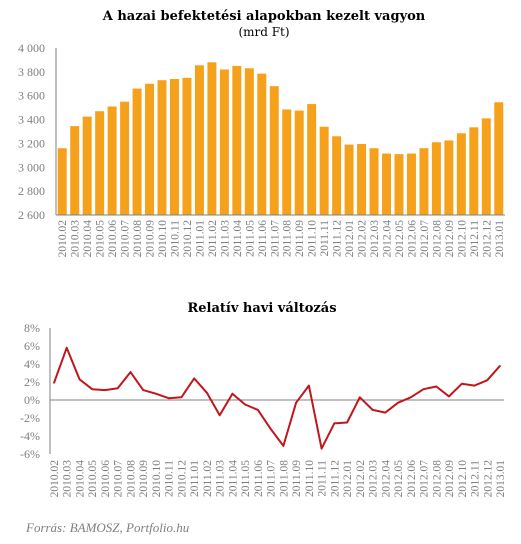 This screenshot has width=521, height=544. I want to click on bar-x-tick-label: 2010.02, so click(63, 239).